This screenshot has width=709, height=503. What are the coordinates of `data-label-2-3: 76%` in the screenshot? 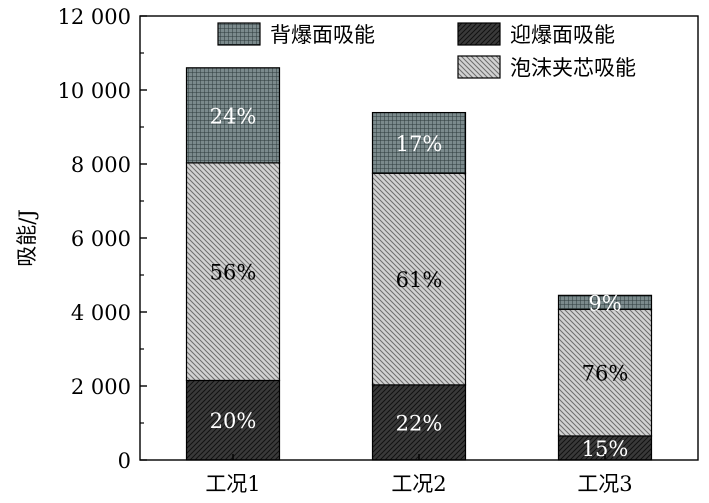 It's located at (605, 374).